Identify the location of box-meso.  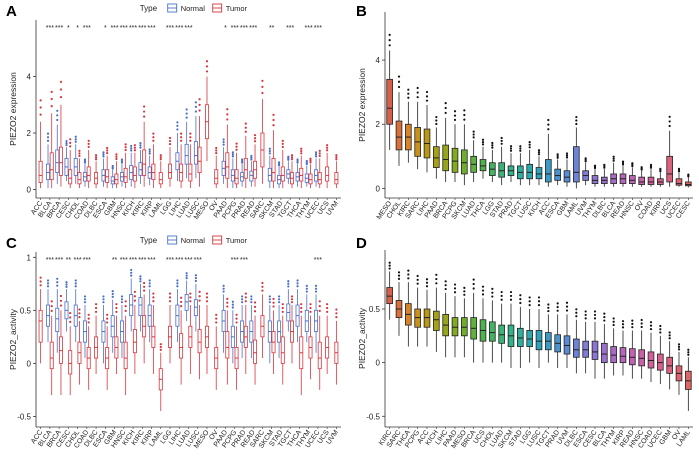
(389, 91).